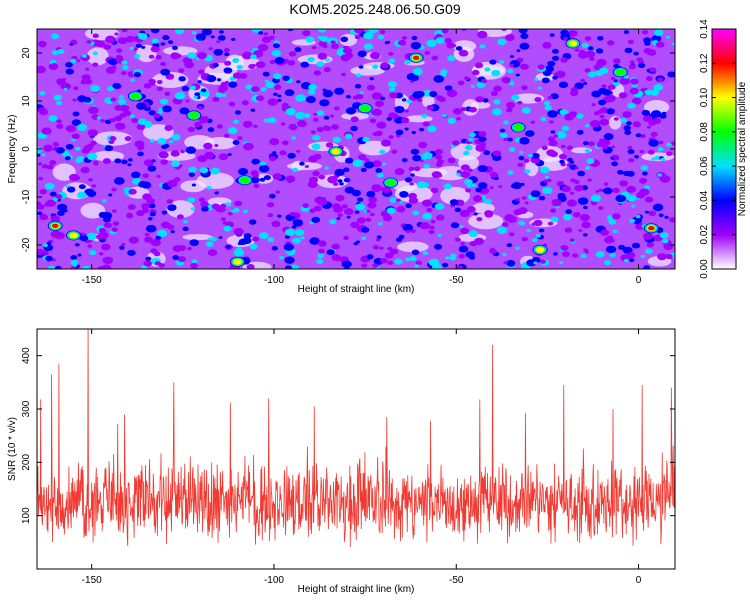 This screenshot has height=600, width=750. I want to click on x-tick-label: -100, so click(274, 280).